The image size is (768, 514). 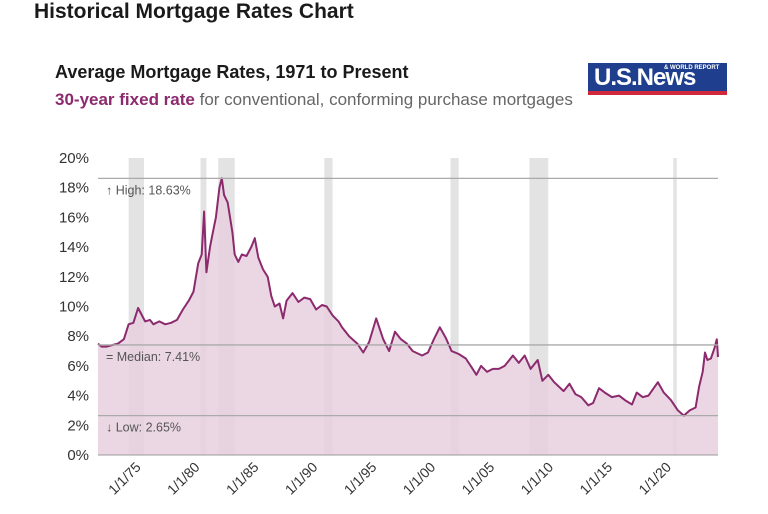 What do you see at coordinates (74, 247) in the screenshot?
I see `y-tick-label: 14%` at bounding box center [74, 247].